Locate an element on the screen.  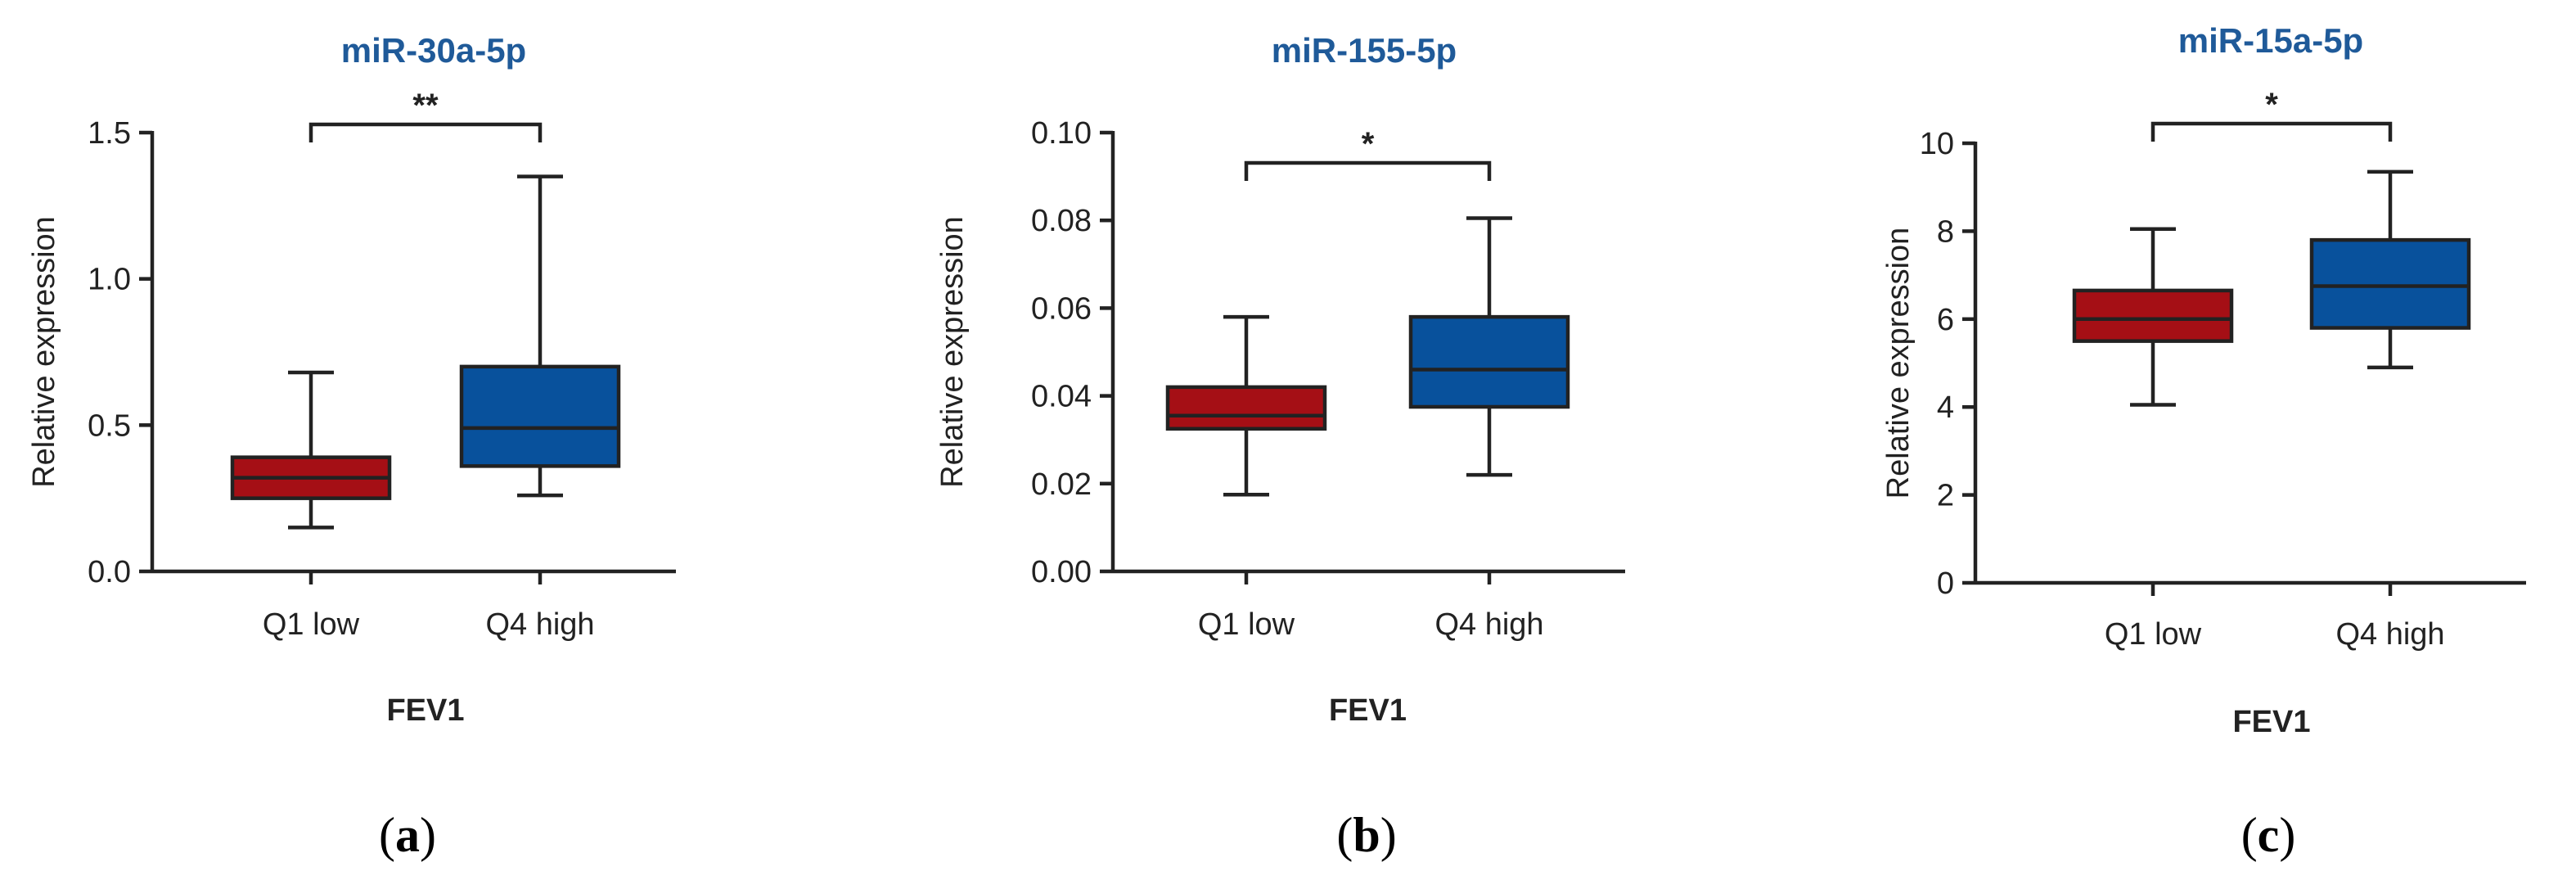
y-tick-label: 1.0 is located at coordinates (109, 280).